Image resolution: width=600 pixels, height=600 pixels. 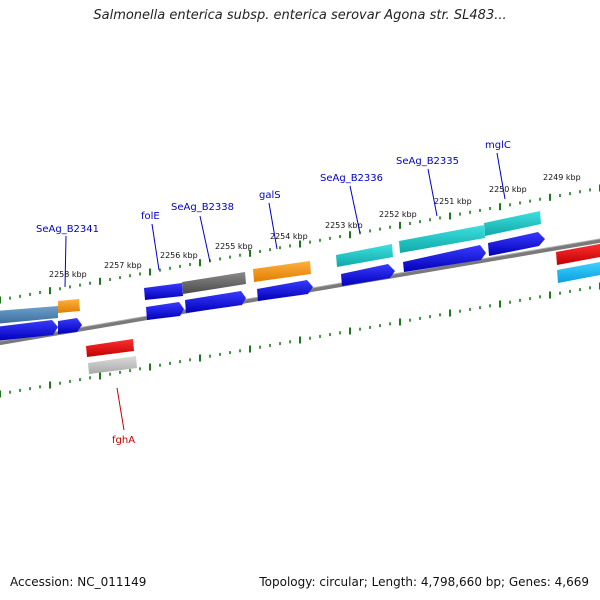 What do you see at coordinates (123, 440) in the screenshot?
I see `gene-label-fghA: fghA` at bounding box center [123, 440].